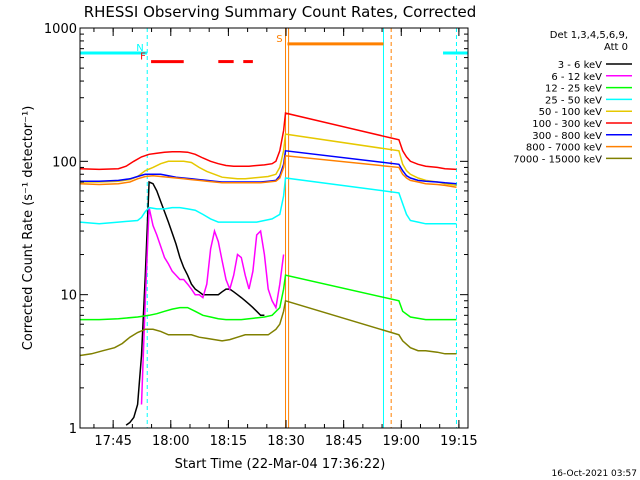 This screenshot has height=480, width=640. Describe the element at coordinates (280, 464) in the screenshot. I see `x-axis-label: Start Time (22-Mar-04 17:36:22)` at that location.